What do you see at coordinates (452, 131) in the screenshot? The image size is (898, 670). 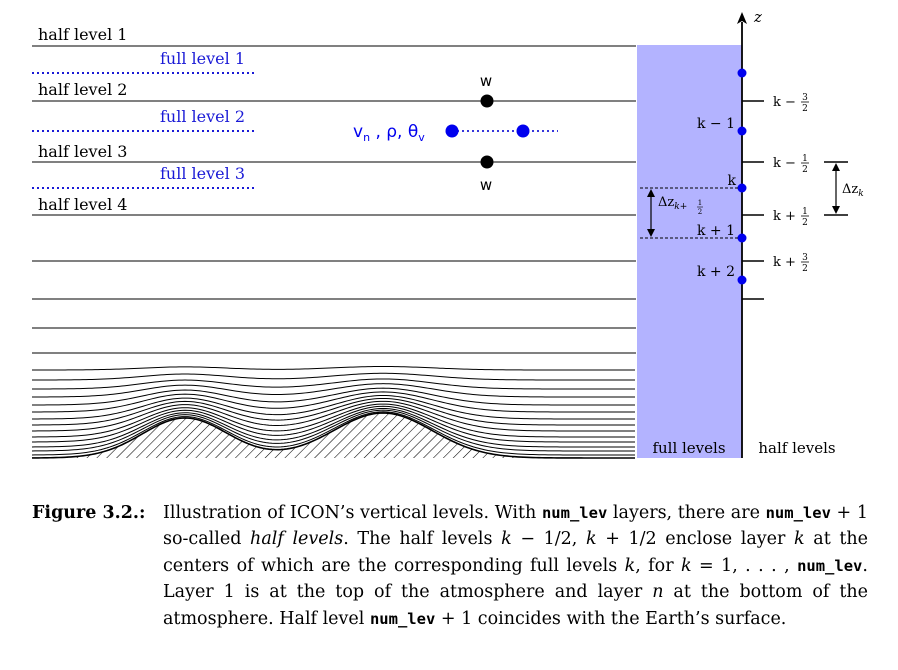 I see `scalar-point-left` at bounding box center [452, 131].